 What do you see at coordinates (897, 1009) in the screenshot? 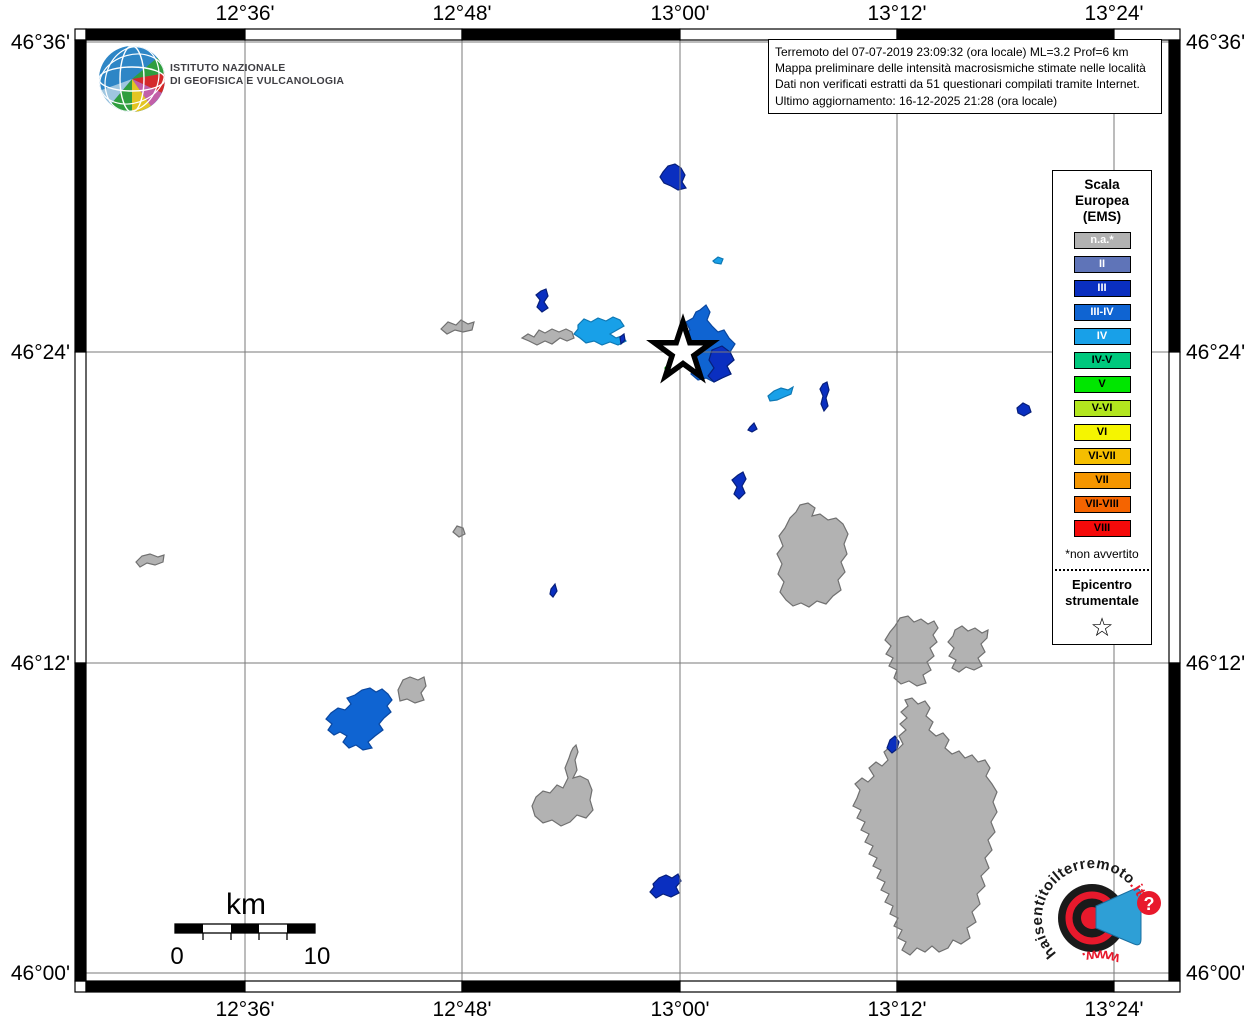
I see `lon-label-bottom-1312: 13°12'` at bounding box center [897, 1009].